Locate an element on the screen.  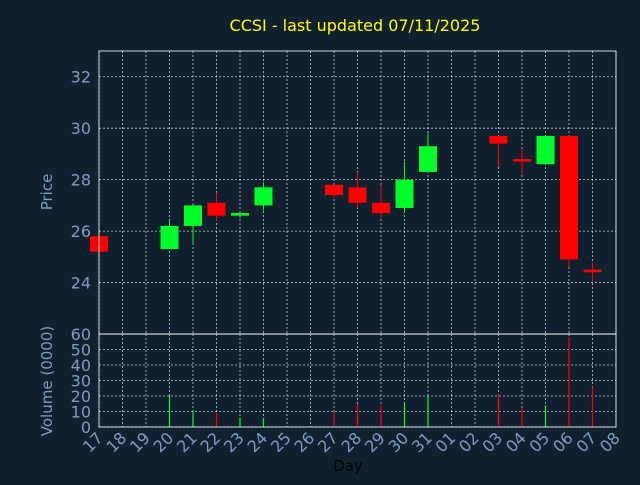
volume-axis-label: Volume (0000) is located at coordinates (47, 381).